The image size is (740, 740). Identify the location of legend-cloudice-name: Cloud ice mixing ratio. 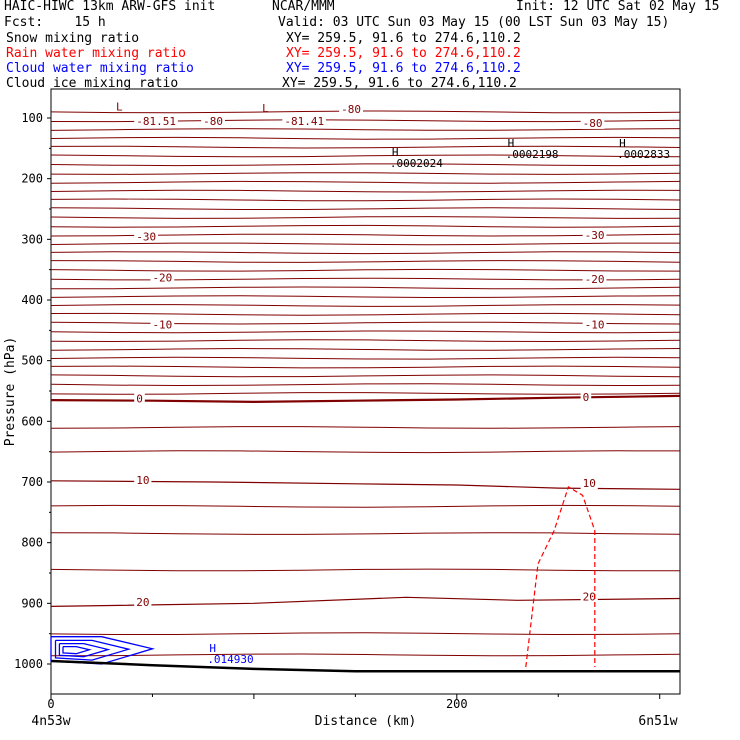
(92, 83).